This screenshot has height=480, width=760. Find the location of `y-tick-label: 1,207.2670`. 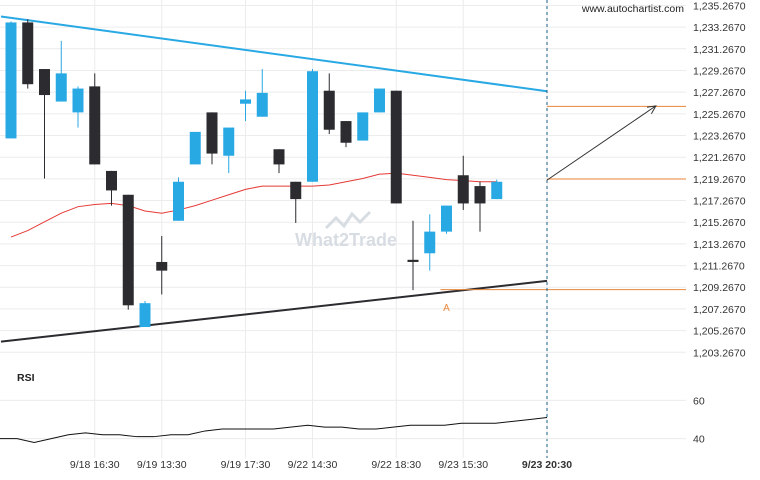

y-tick-label: 1,207.2670 is located at coordinates (719, 310).